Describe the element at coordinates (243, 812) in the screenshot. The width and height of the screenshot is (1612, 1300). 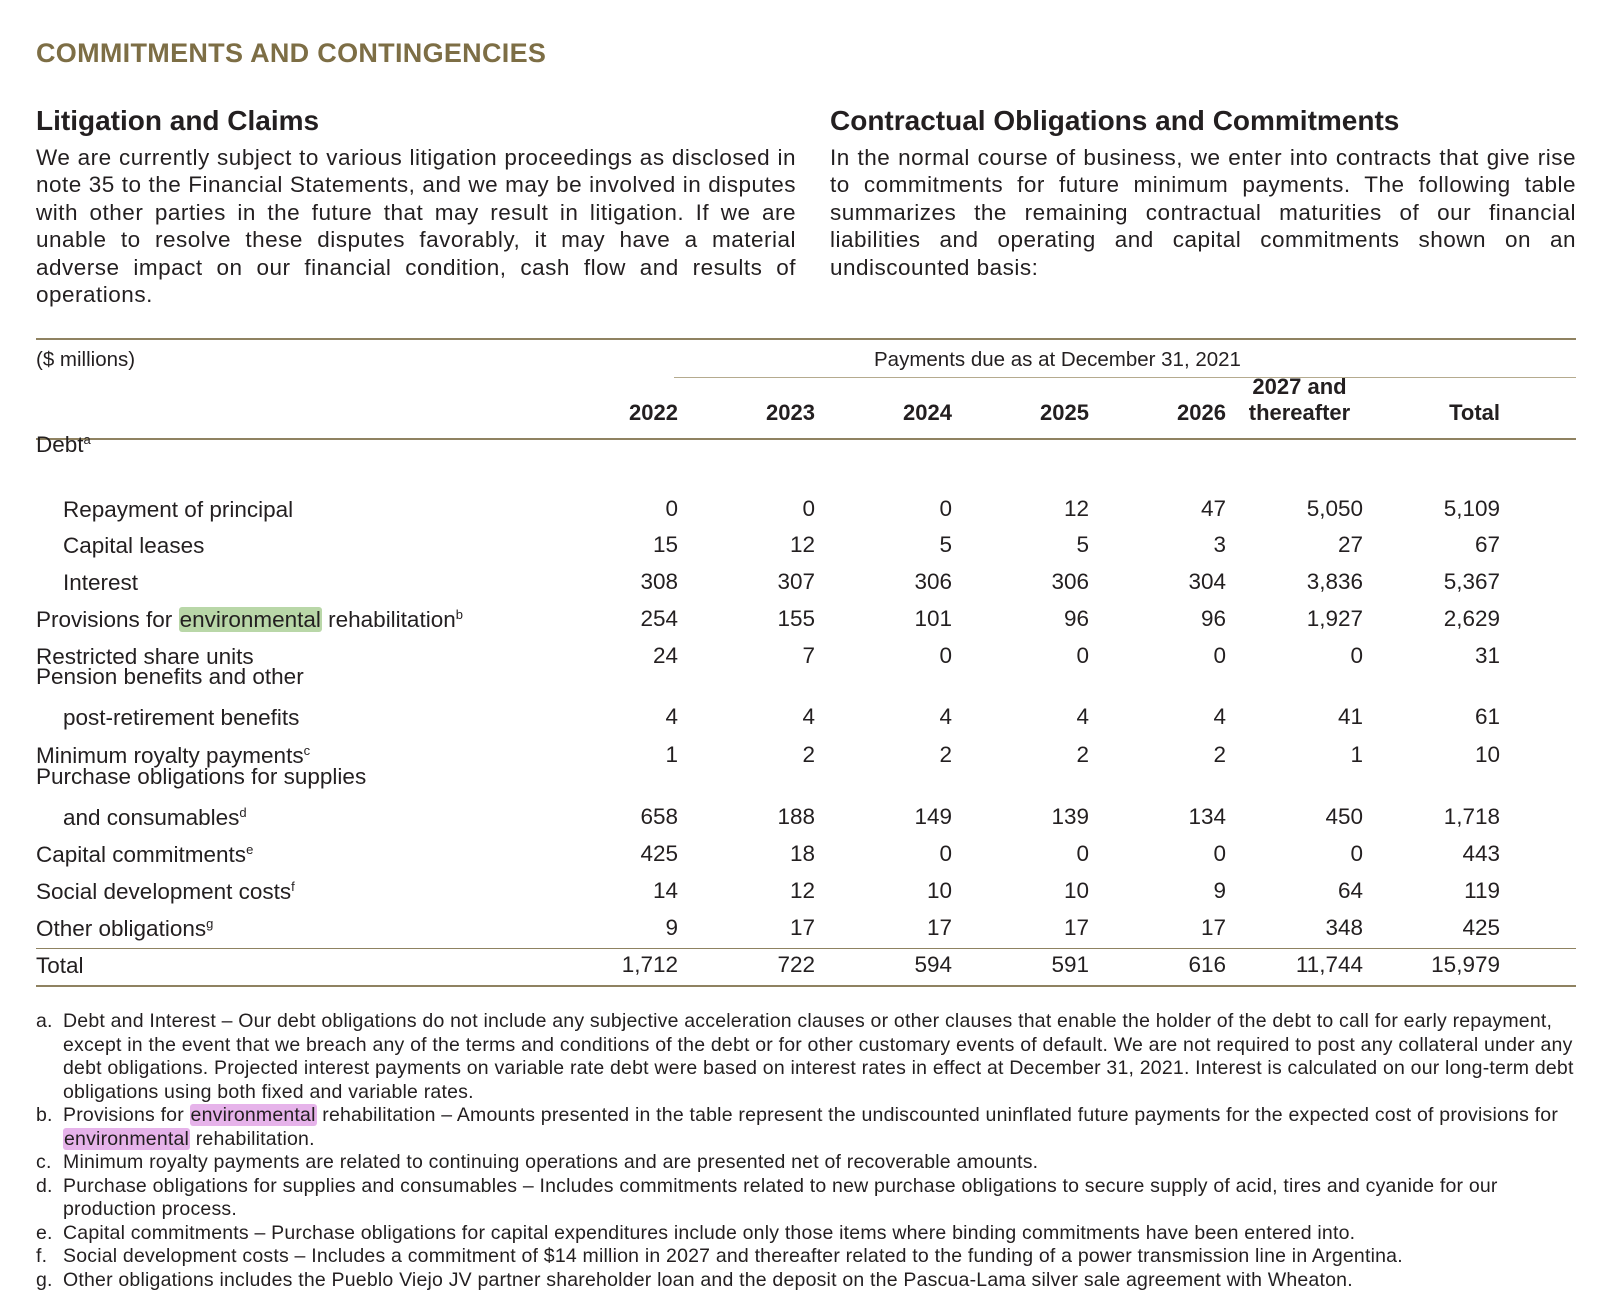
I see `footnote-ref: d` at that location.